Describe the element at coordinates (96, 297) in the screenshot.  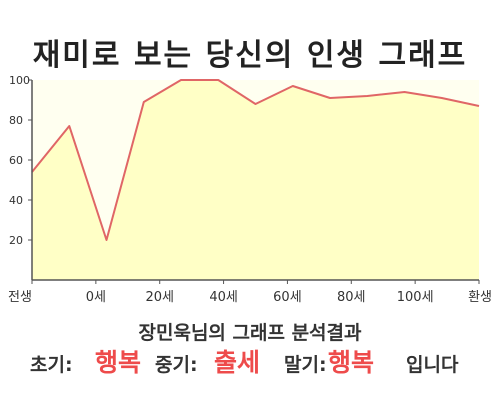
I see `x-tick-label: 0세` at that location.